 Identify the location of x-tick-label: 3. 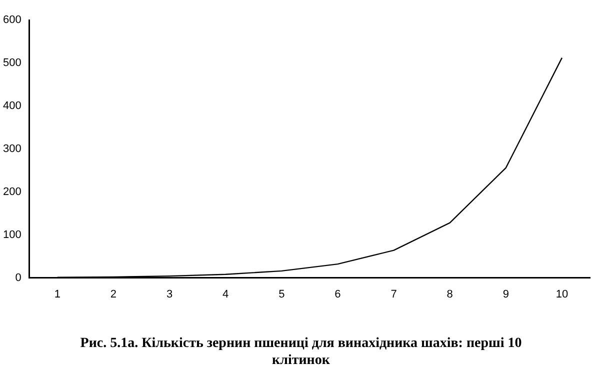
(169, 294).